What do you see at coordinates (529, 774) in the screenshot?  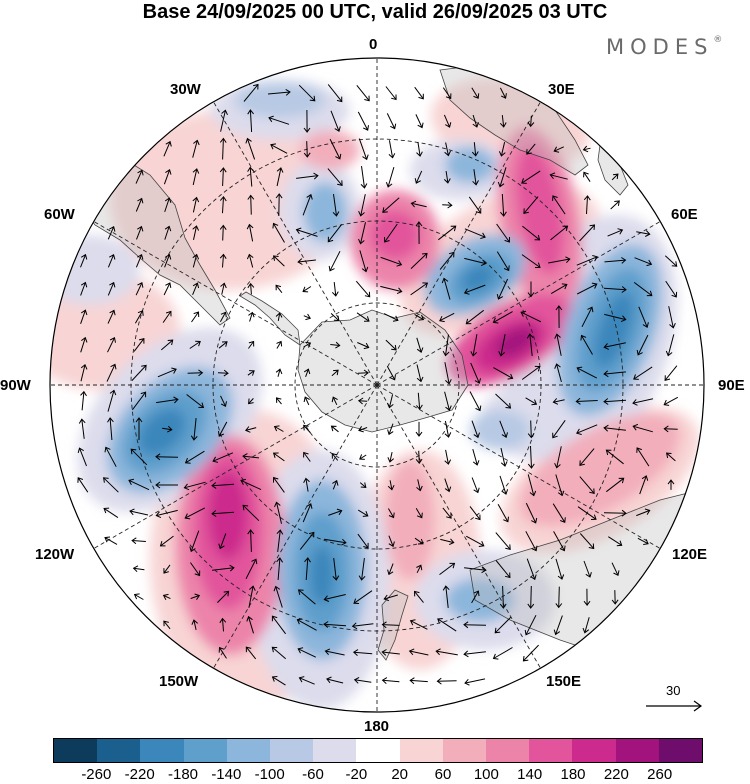 I see `colorbar-tick-label: 140` at bounding box center [529, 774].